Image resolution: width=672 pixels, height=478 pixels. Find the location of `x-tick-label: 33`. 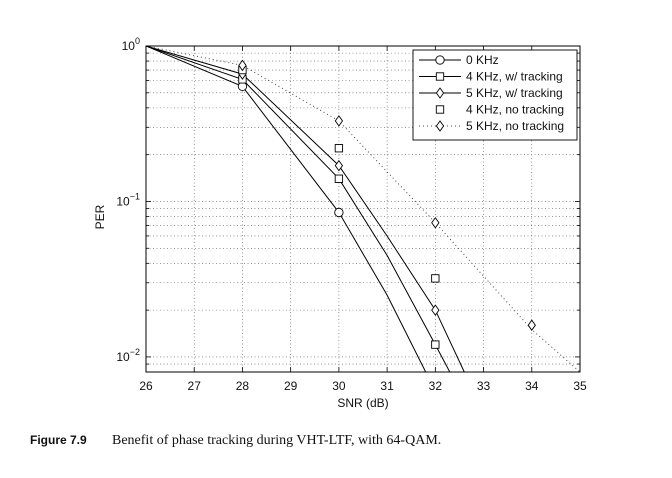

x-tick-label: 33 is located at coordinates (484, 386).